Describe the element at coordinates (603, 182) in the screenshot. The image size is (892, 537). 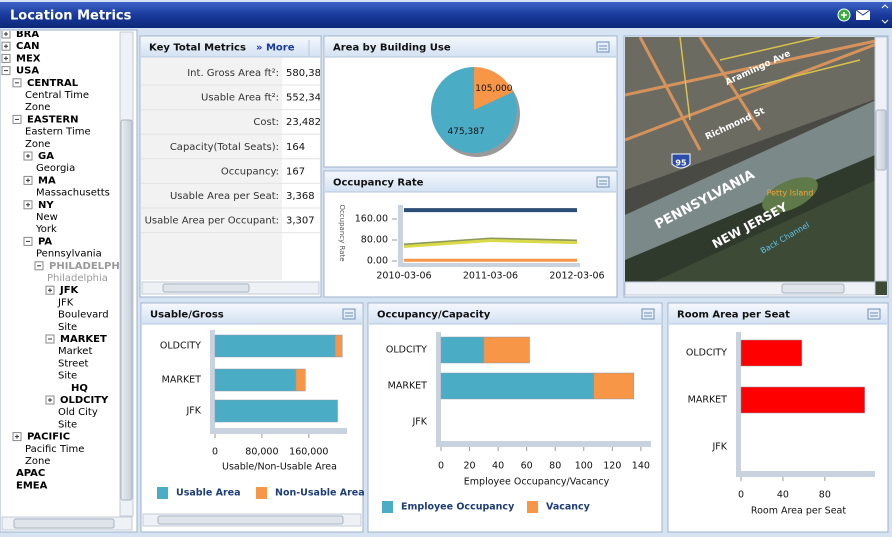
I see `occupancy-rate-menu` at that location.